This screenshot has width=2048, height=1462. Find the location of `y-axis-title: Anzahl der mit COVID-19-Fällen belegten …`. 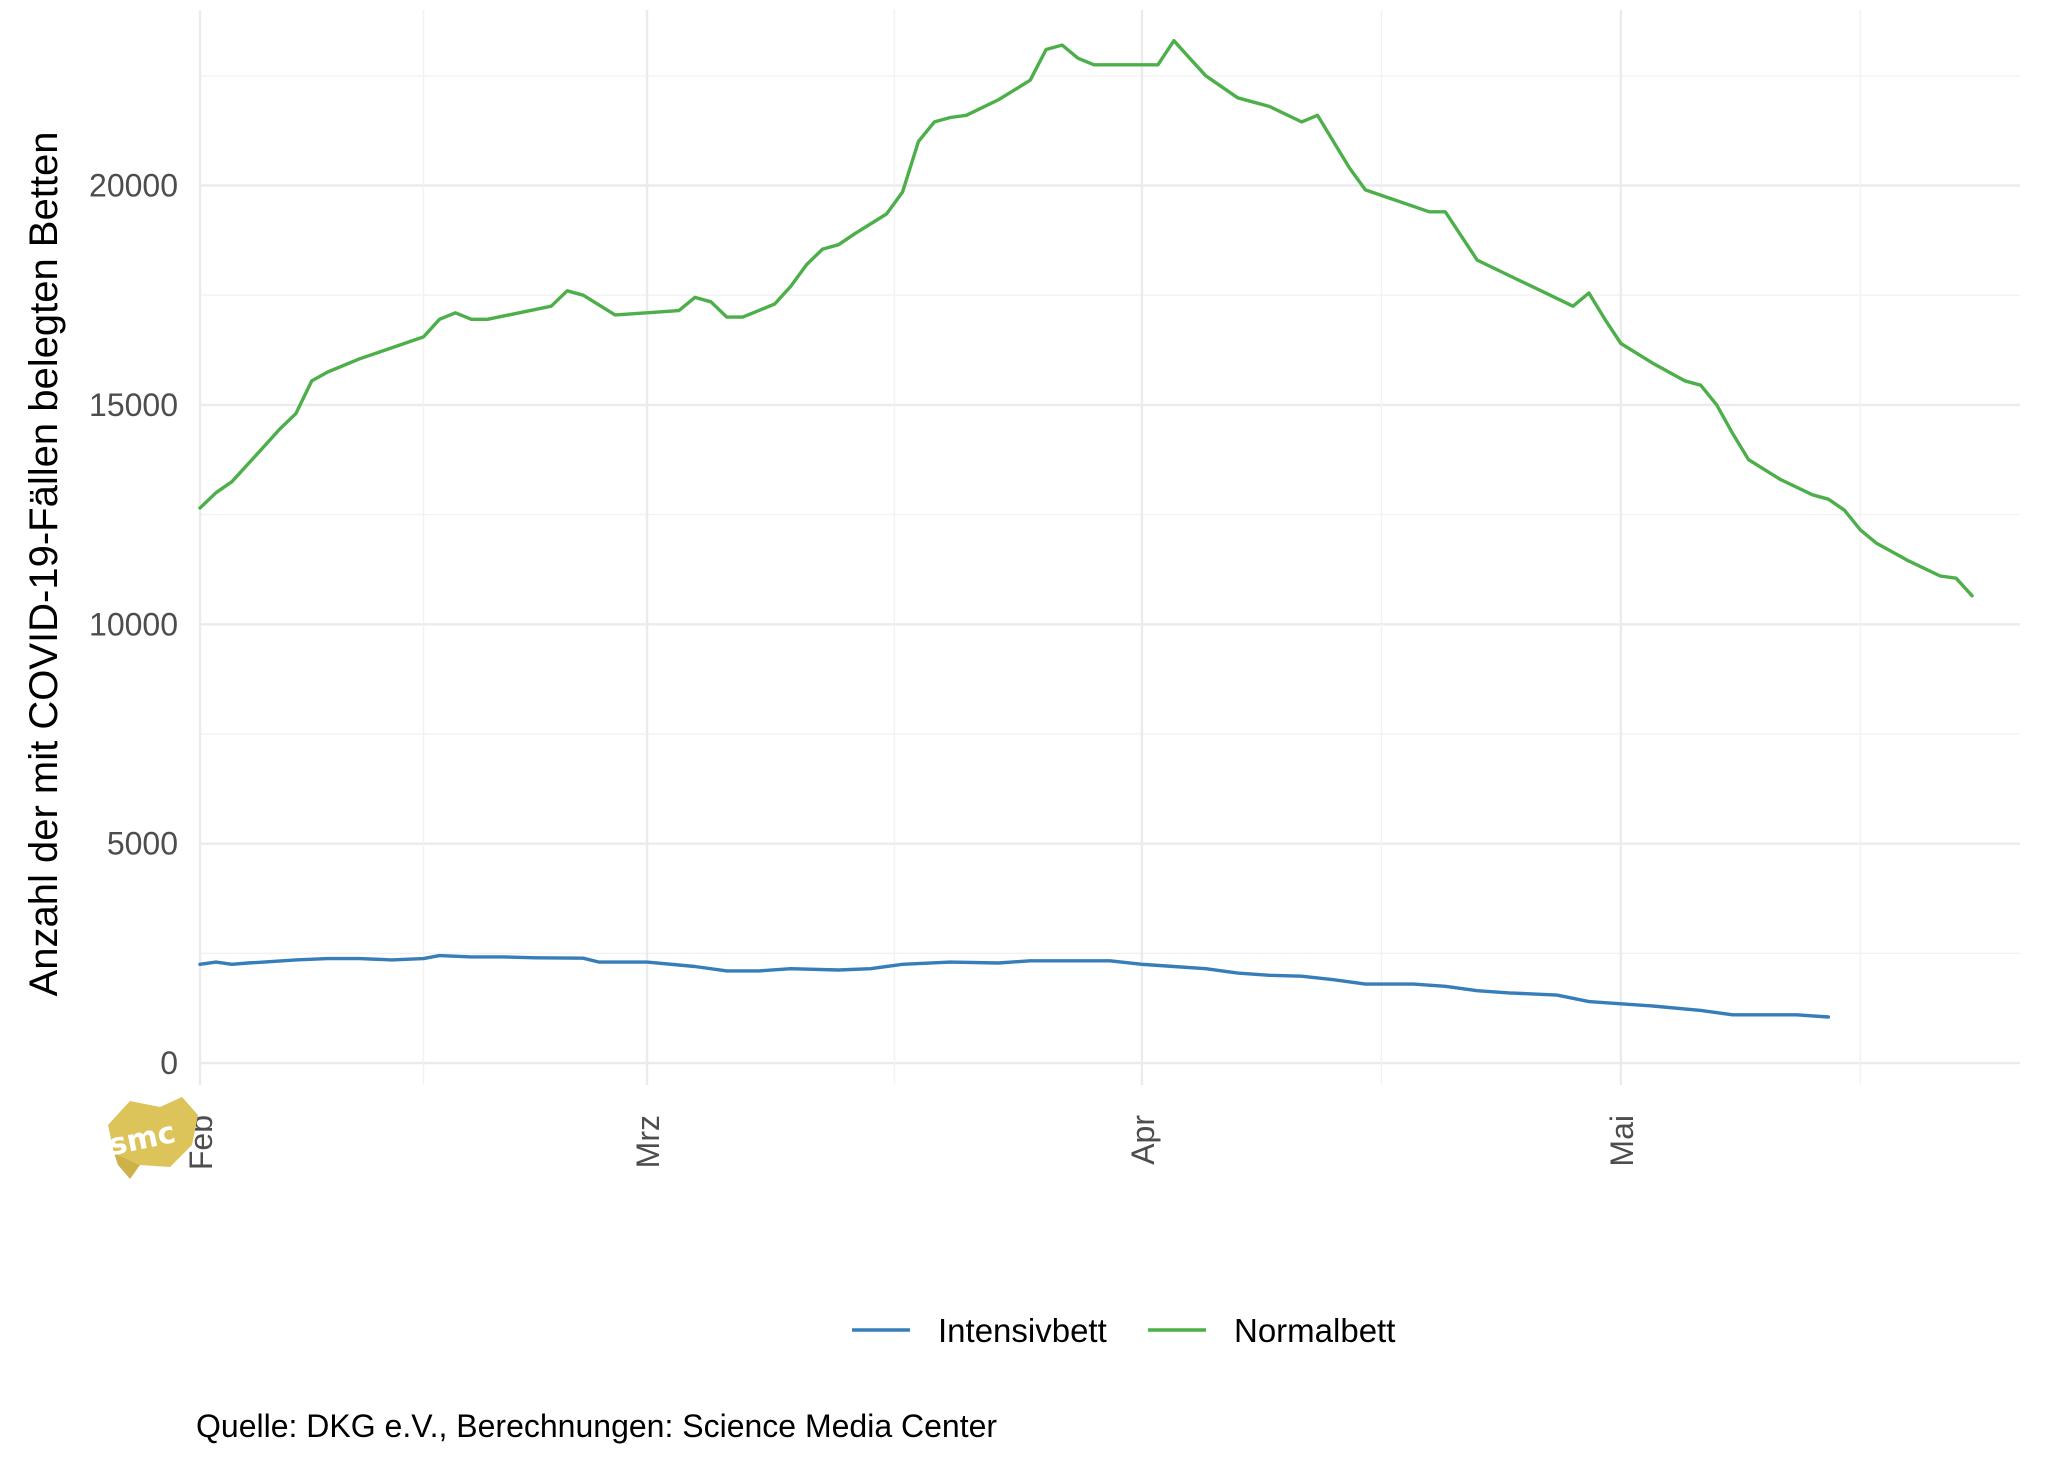

y-axis-title: Anzahl der mit COVID-19-Fällen belegten … is located at coordinates (44, 564).